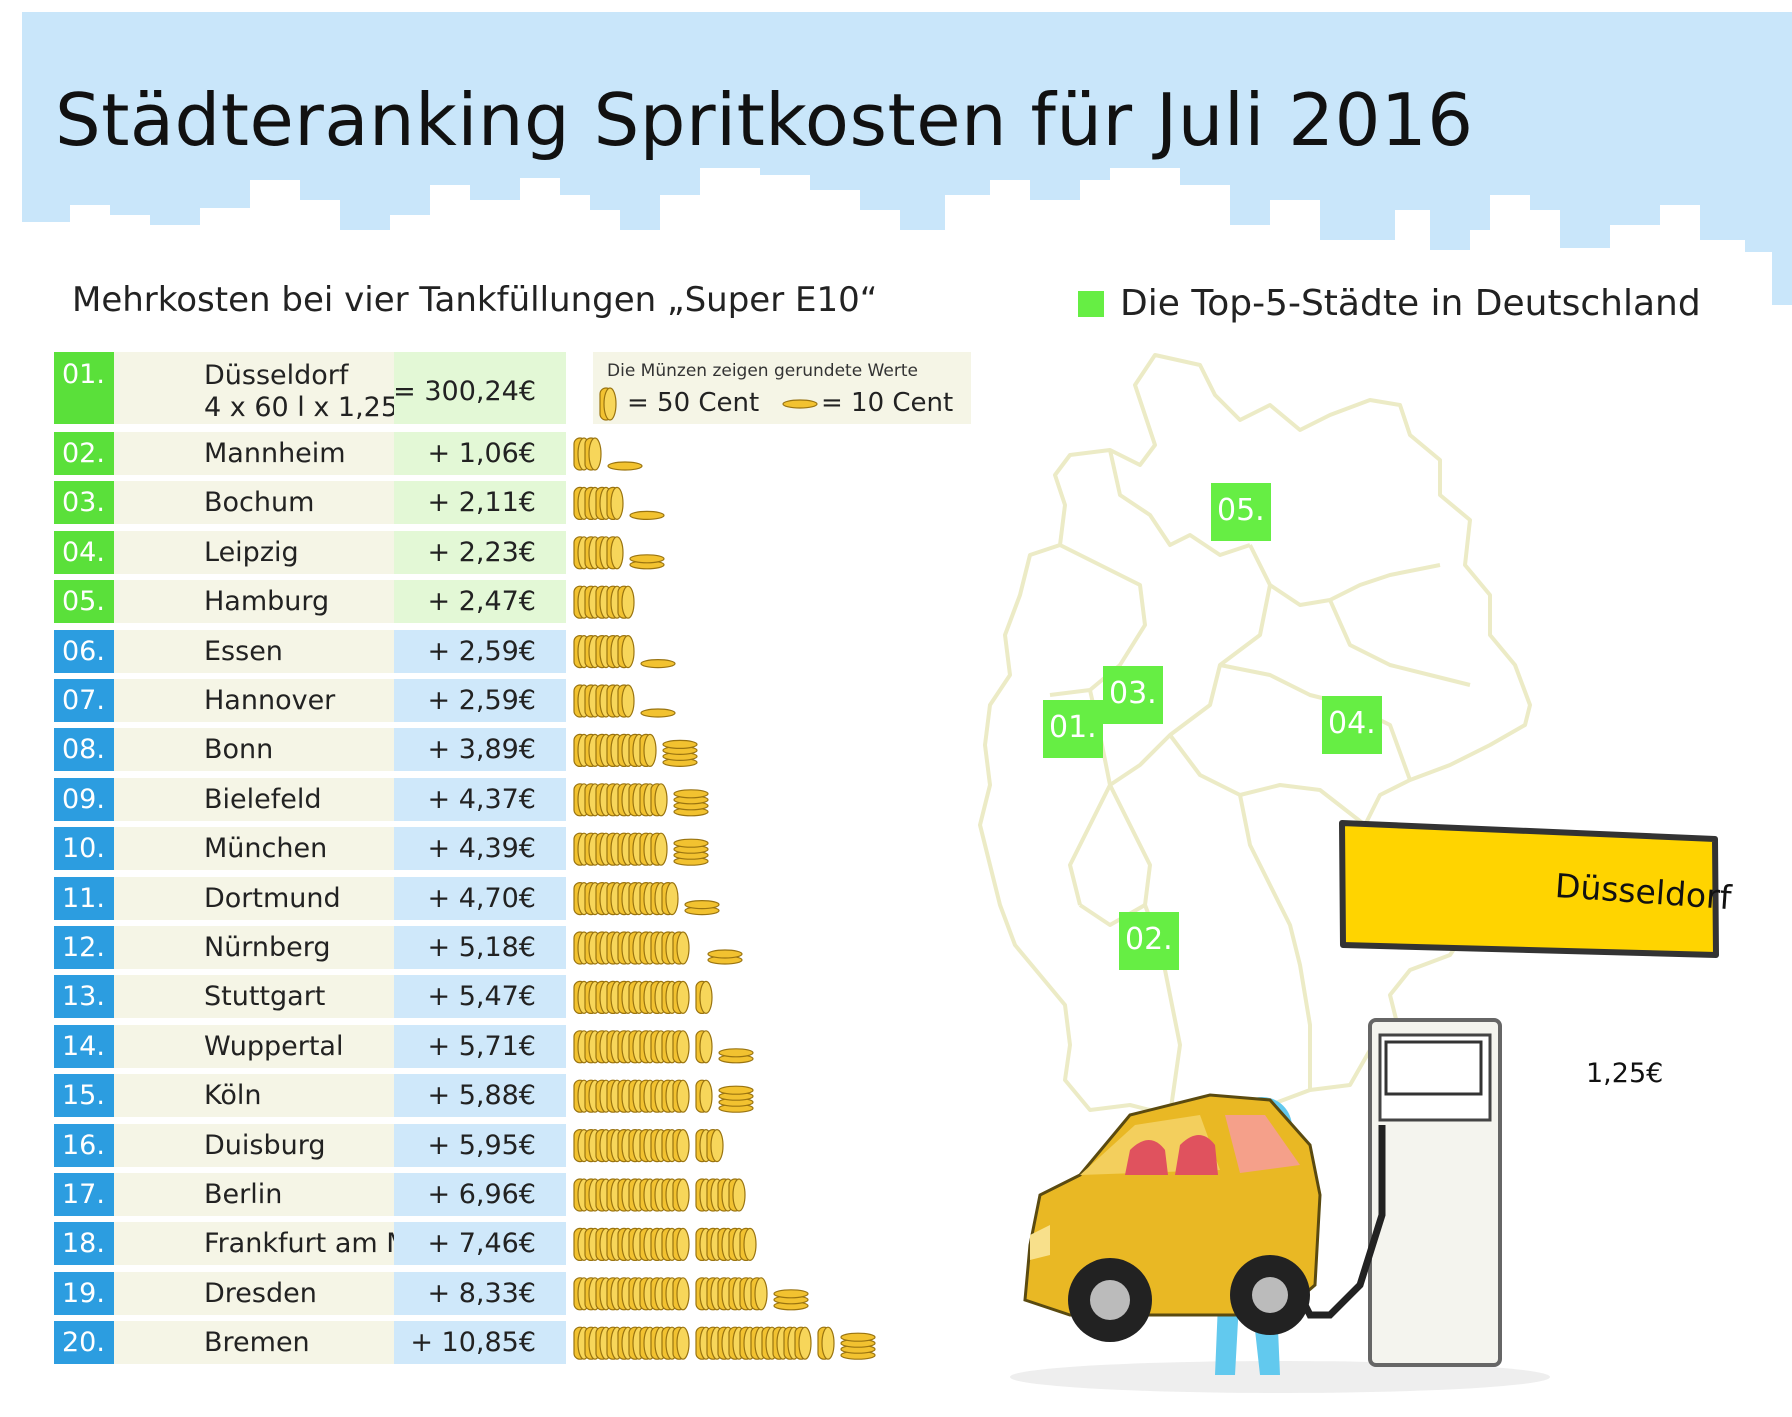 Image resolution: width=1792 pixels, height=1417 pixels. Describe the element at coordinates (84, 749) in the screenshot. I see `rank-badge: 08.` at that location.